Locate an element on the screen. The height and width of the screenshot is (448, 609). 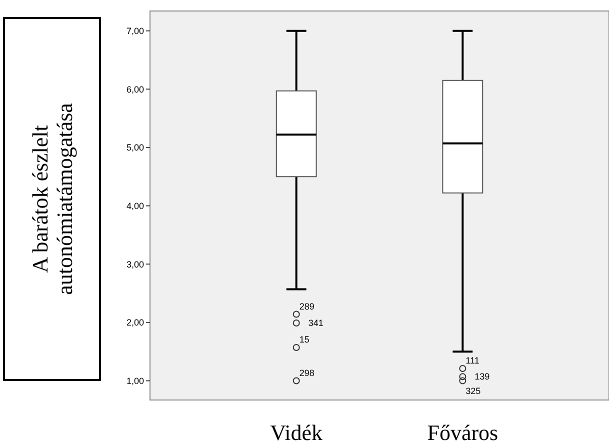
annotation: 325 is located at coordinates (473, 391).